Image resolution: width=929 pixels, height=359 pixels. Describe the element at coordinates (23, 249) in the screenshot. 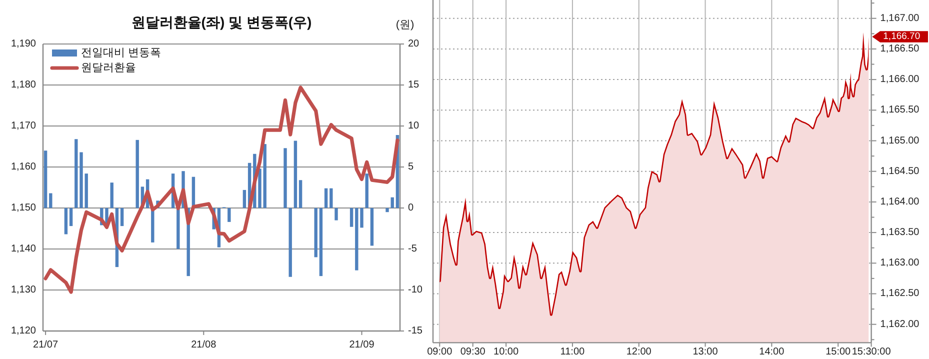

I see `y-tick-label: 1,140` at that location.